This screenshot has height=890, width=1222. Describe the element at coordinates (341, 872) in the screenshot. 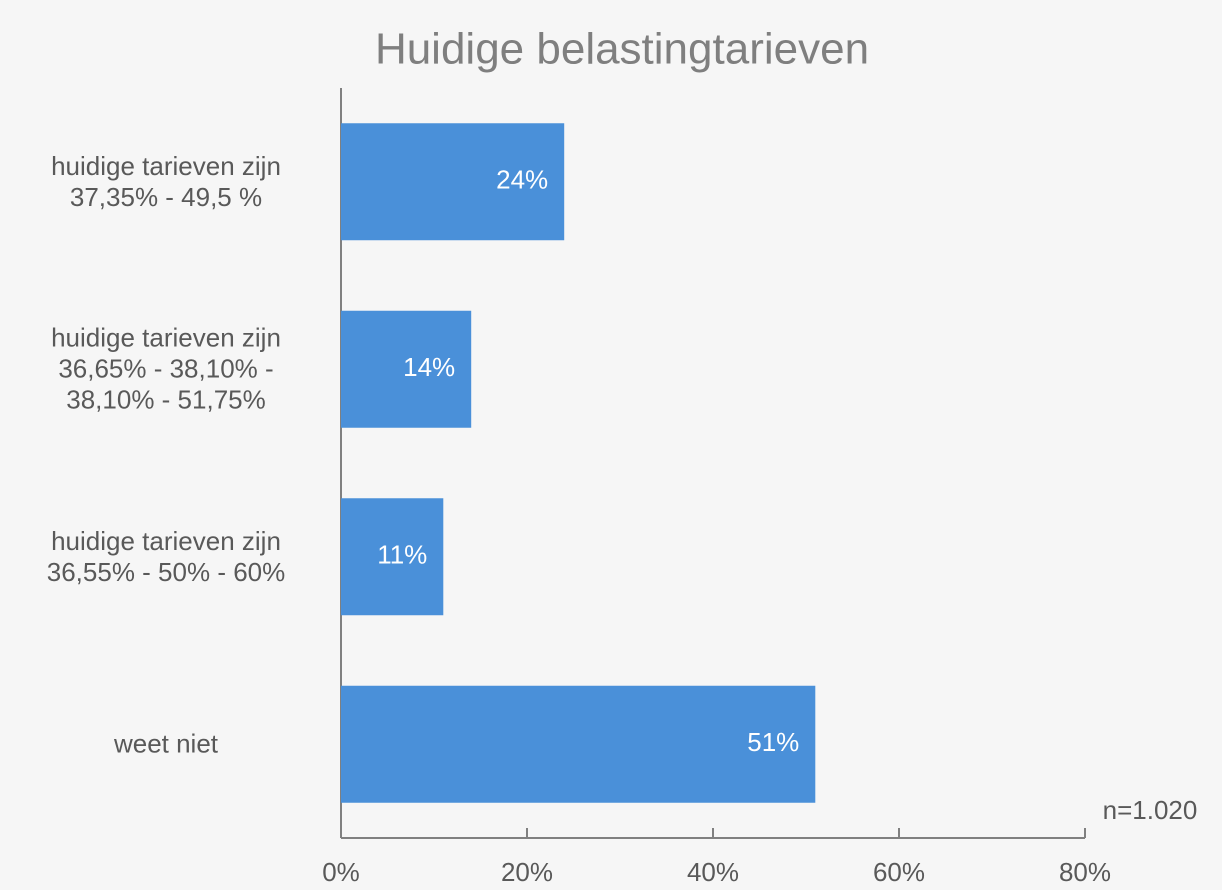

I see `x-tick-label: 0%` at that location.